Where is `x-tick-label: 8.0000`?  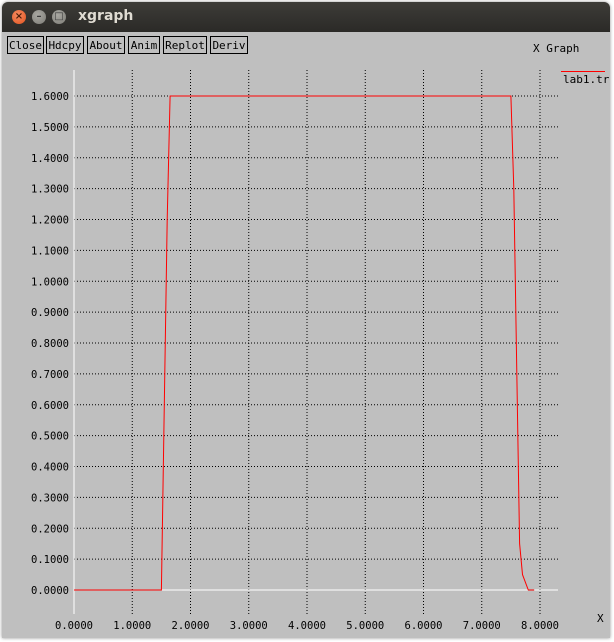 x-tick-label: 8.0000 is located at coordinates (540, 626).